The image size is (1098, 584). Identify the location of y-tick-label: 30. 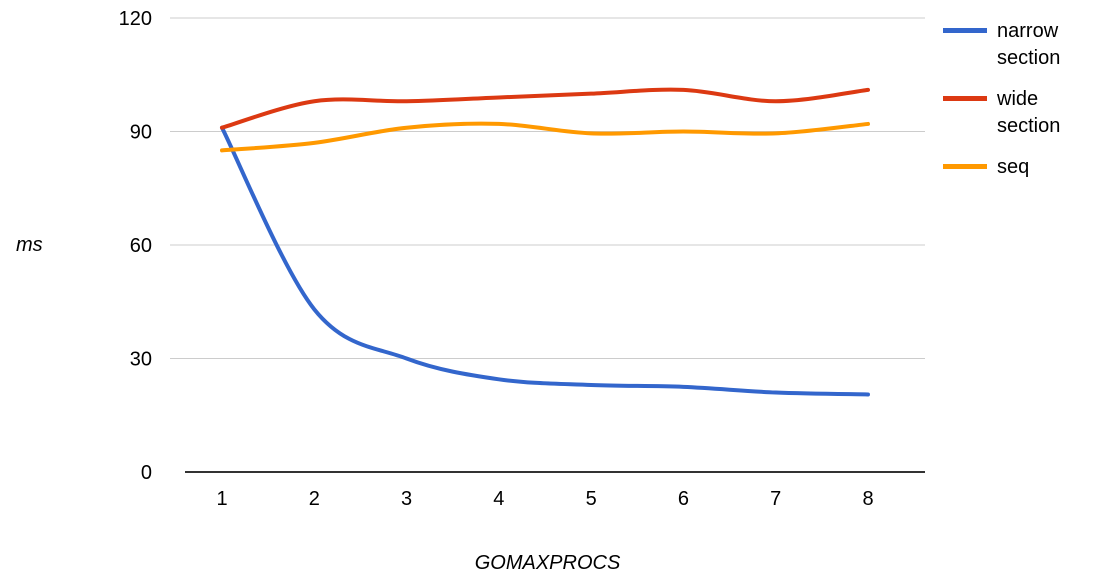
(141, 360).